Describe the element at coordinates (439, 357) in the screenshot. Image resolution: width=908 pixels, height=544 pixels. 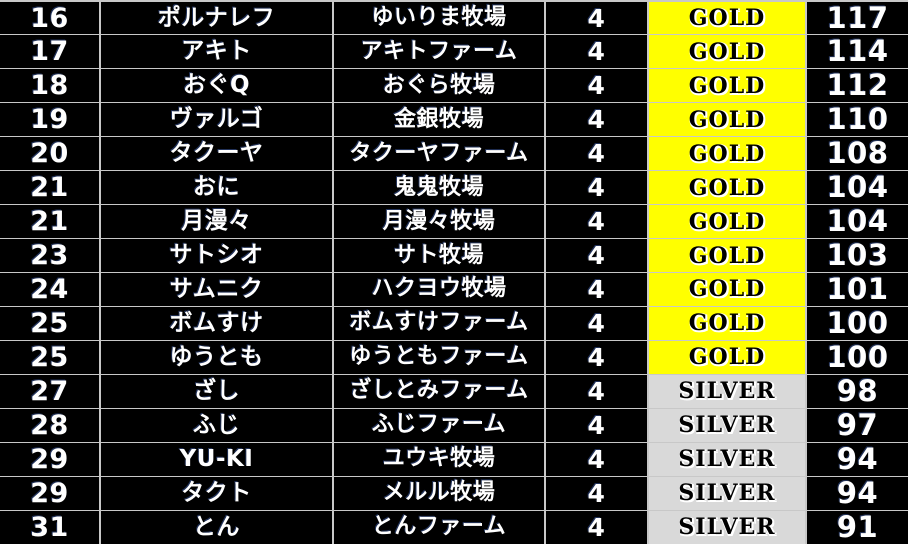
I see `farm-cell: ゆうともファーム` at that location.